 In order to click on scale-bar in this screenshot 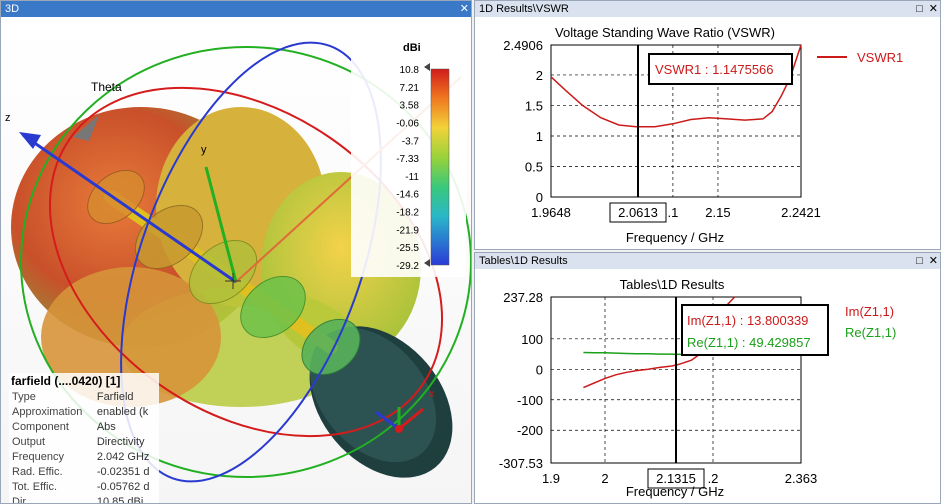, I will do `click(440, 167)`.